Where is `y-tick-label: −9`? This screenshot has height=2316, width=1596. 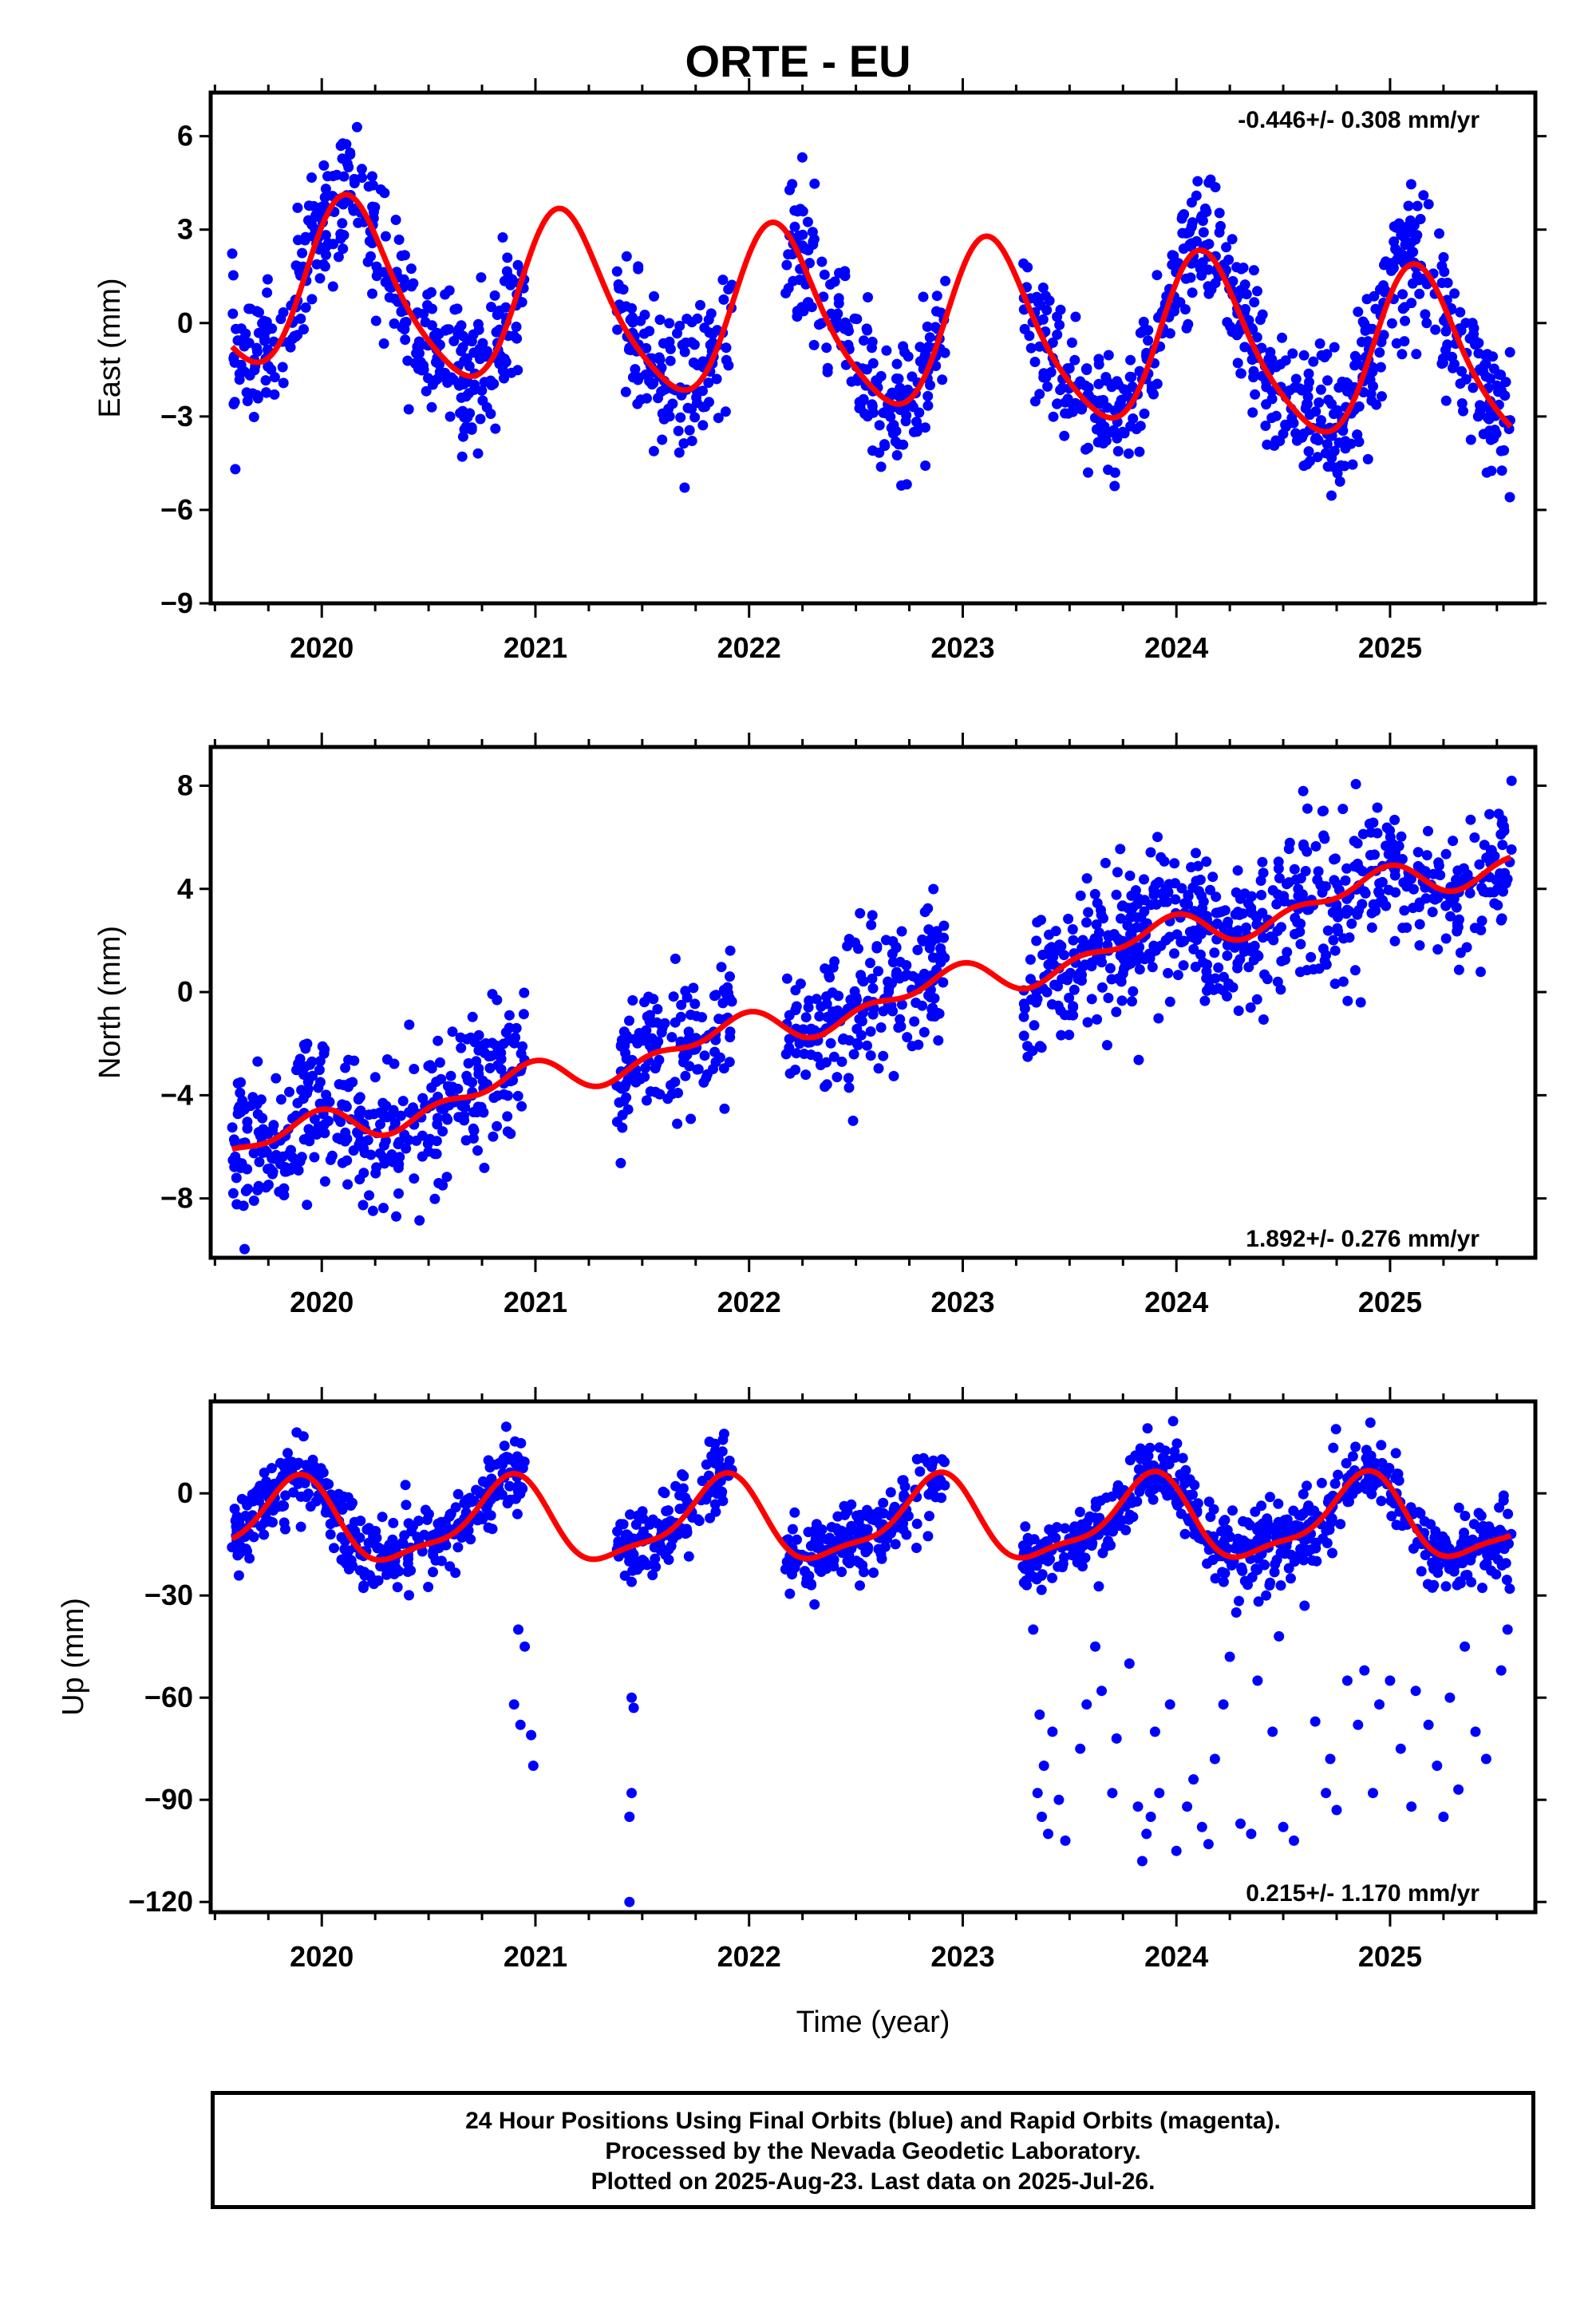
y-tick-label: −9 is located at coordinates (176, 603).